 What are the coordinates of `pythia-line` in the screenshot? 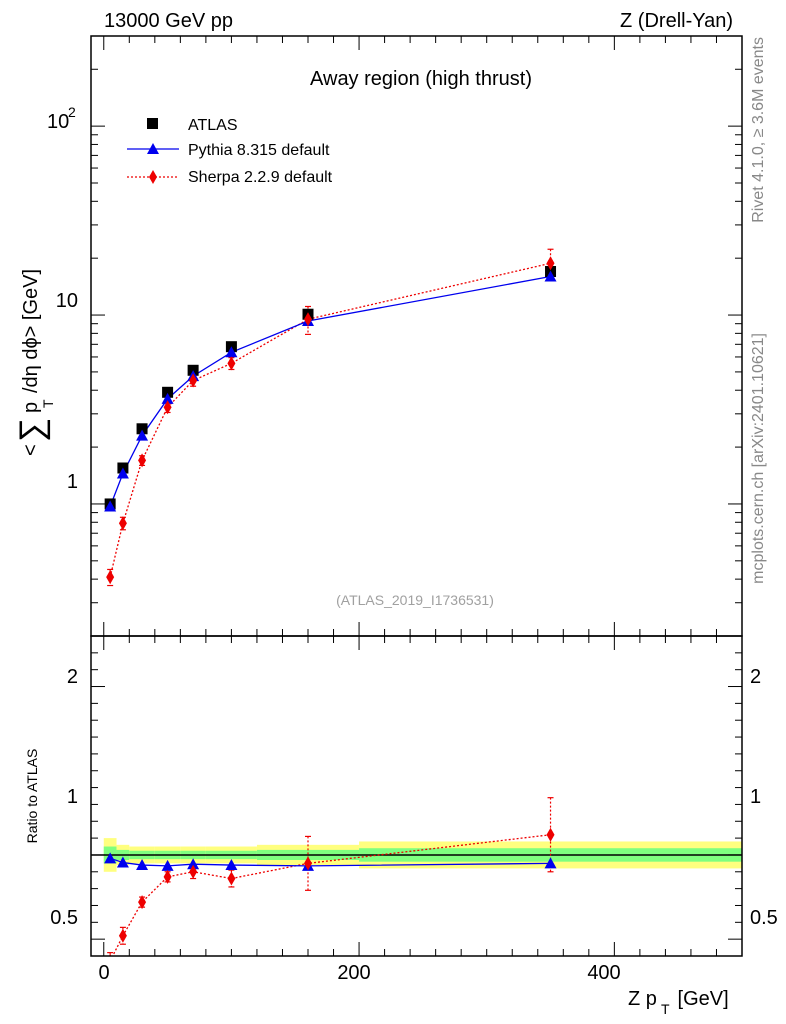 It's located at (330, 391).